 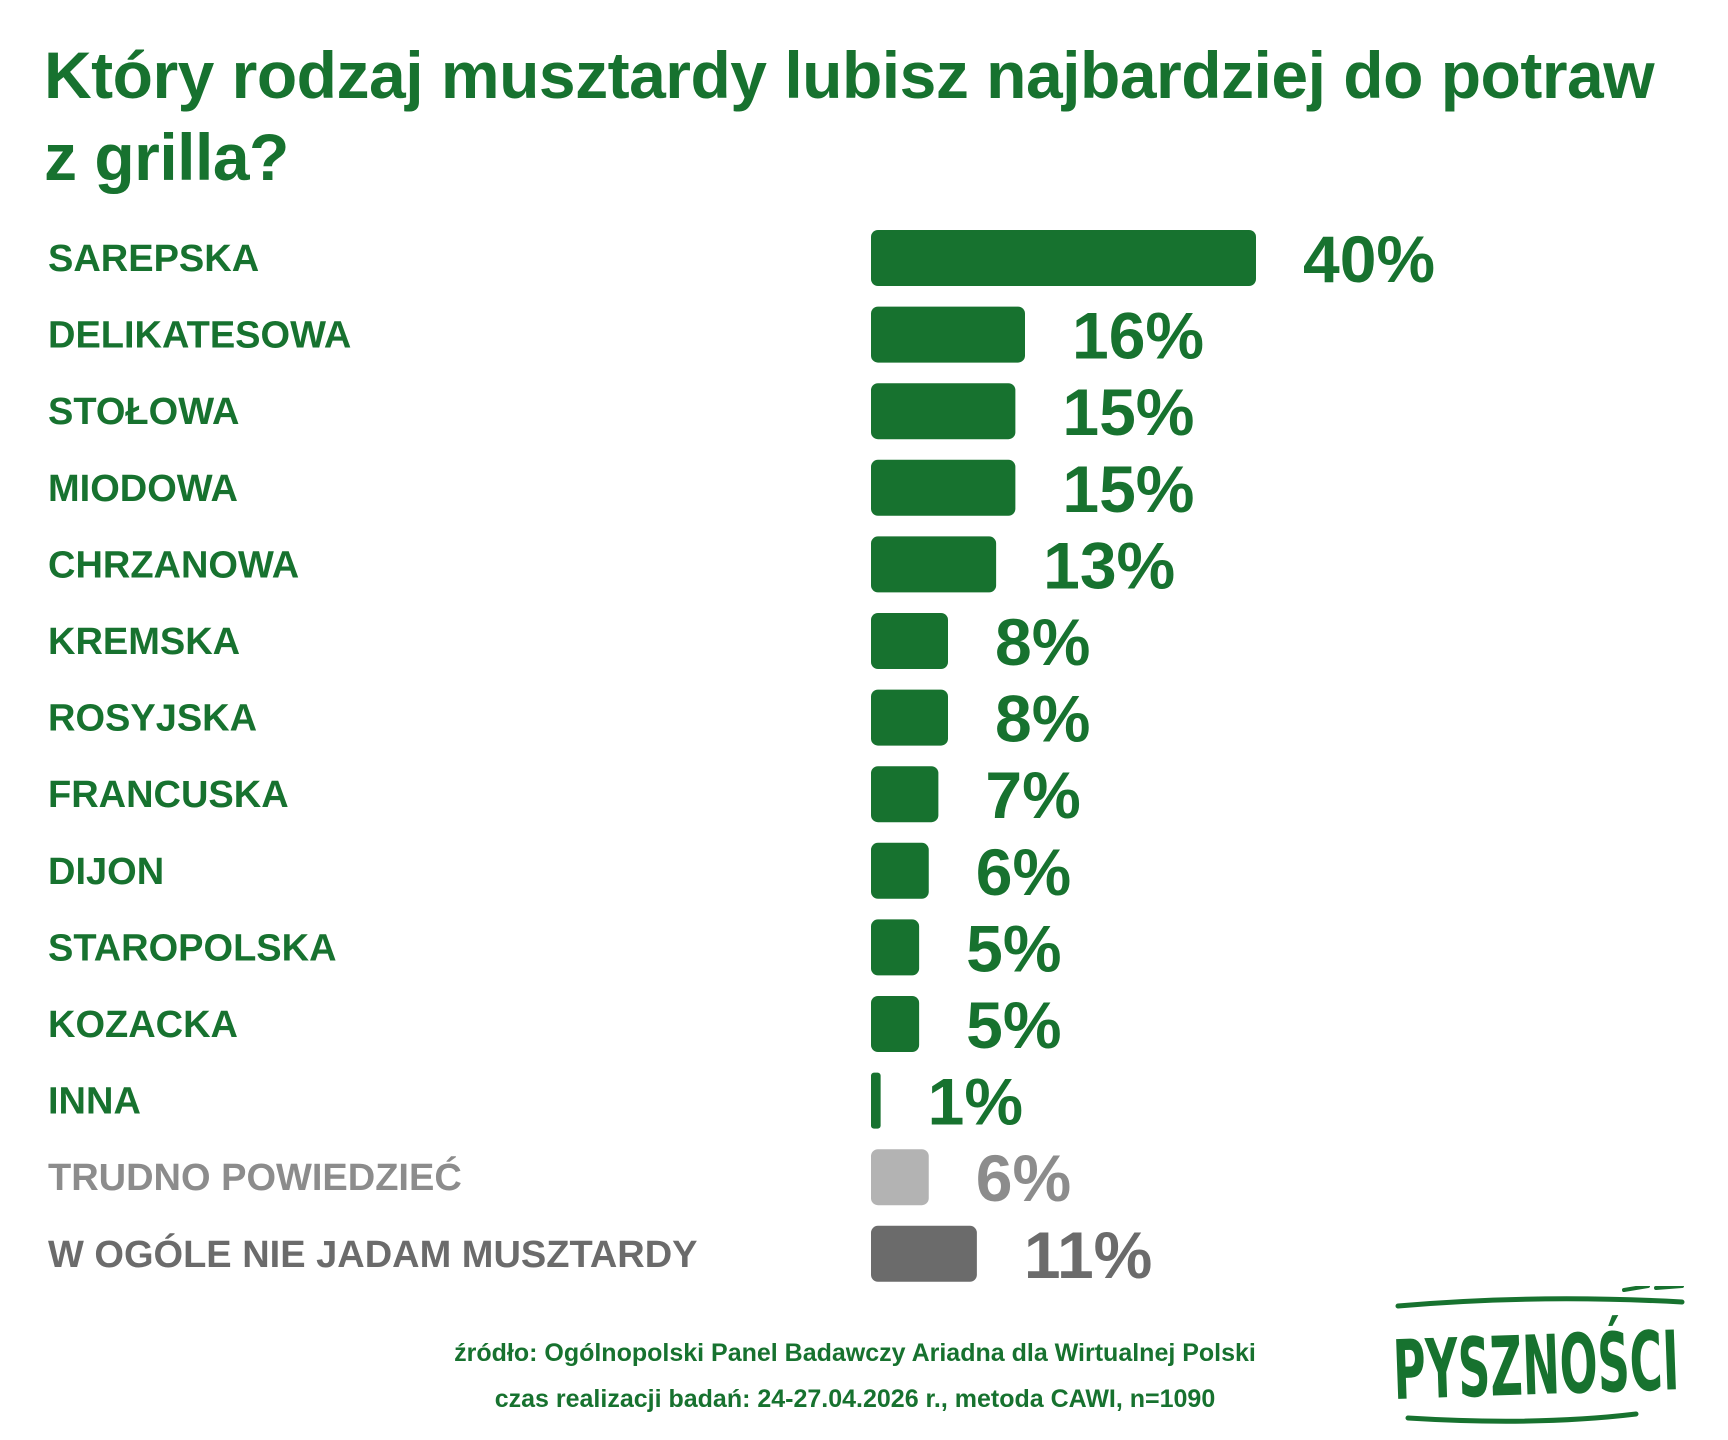 What do you see at coordinates (144, 642) in the screenshot?
I see `category-label: KREMSKA` at bounding box center [144, 642].